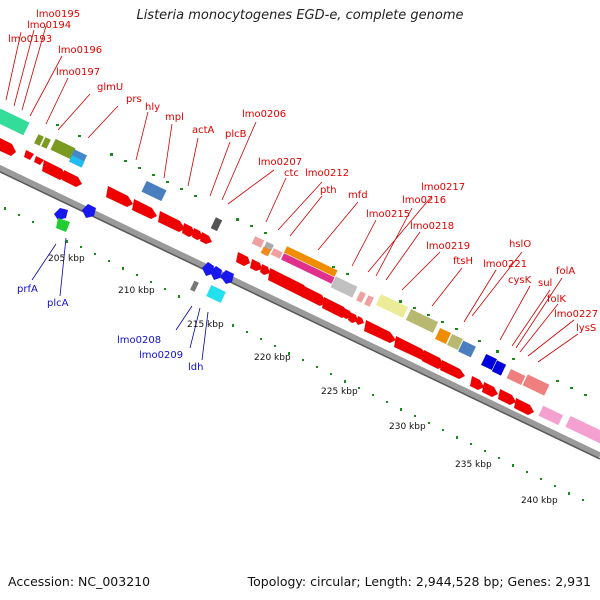 This screenshot has height=600, width=600. I want to click on reverse-genes, so click(144, 253).